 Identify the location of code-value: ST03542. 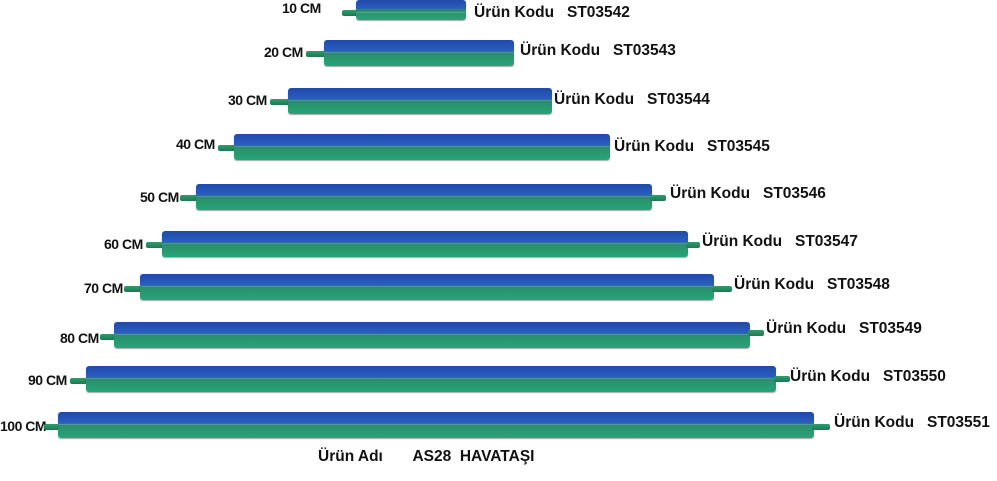
(598, 12).